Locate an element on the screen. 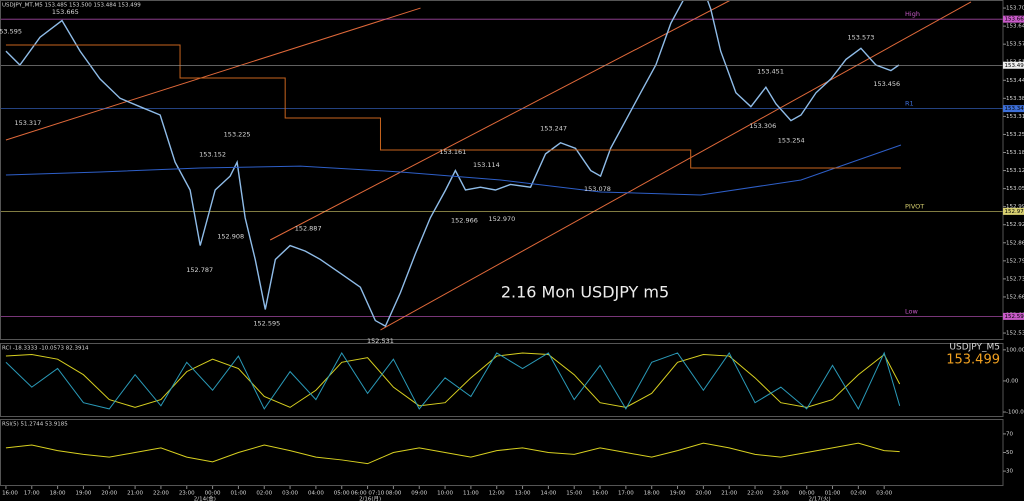 The height and width of the screenshot is (501, 1024). price-label: 153.078 is located at coordinates (597, 189).